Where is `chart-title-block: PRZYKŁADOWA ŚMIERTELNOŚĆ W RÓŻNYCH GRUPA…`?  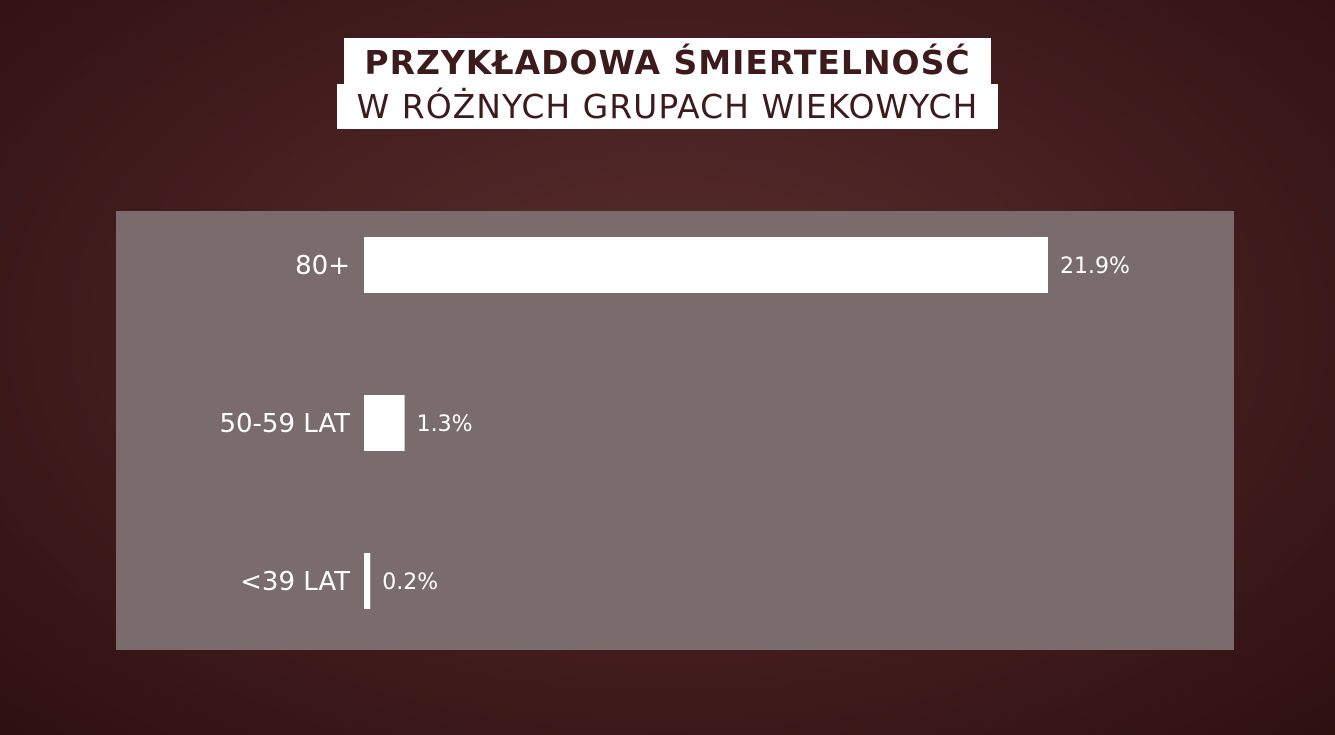
chart-title-block: PRZYKŁADOWA ŚMIERTELNOŚĆ W RÓŻNYCH GRUPA… is located at coordinates (667, 84).